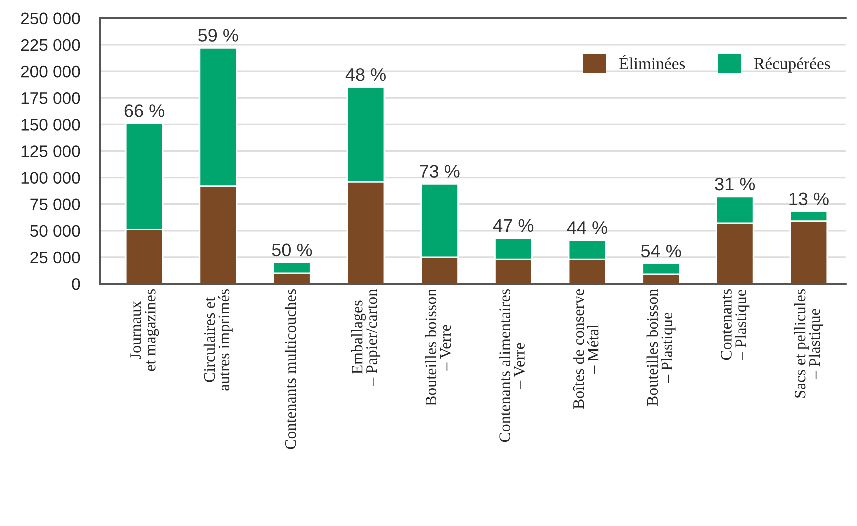 This screenshot has height=526, width=857. What do you see at coordinates (809, 343) in the screenshot?
I see `x-tick-label: Sacs et pellicules – Plastique` at bounding box center [809, 343].